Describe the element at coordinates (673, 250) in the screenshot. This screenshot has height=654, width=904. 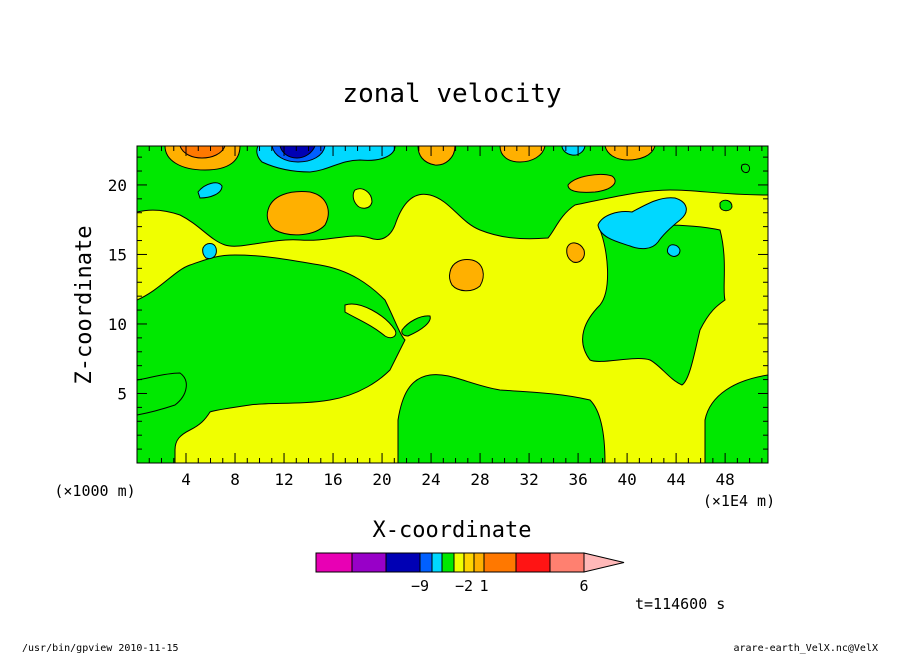
I see `field-region-cyan-e` at that location.